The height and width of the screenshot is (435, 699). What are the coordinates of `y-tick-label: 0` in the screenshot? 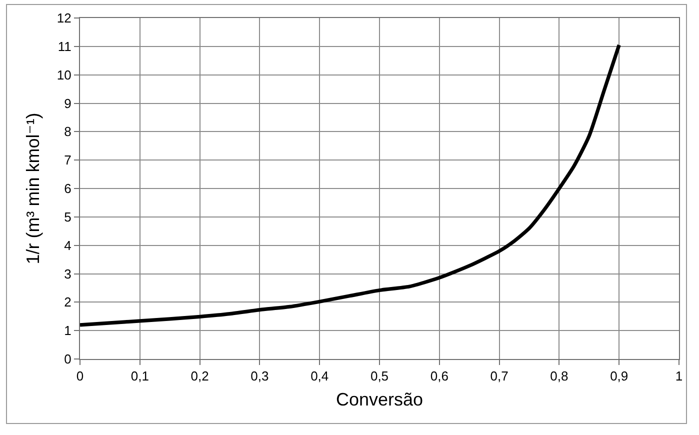 It's located at (68, 359).